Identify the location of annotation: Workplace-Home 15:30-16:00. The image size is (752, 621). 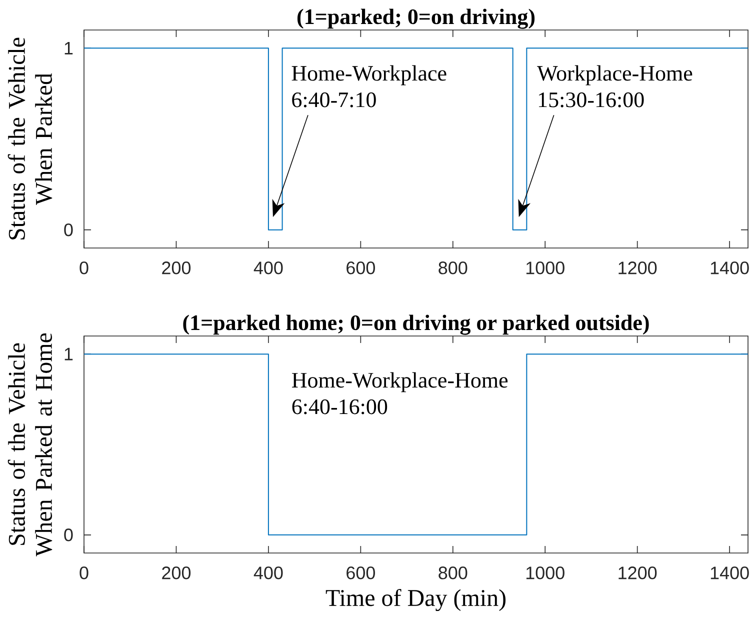
(614, 86).